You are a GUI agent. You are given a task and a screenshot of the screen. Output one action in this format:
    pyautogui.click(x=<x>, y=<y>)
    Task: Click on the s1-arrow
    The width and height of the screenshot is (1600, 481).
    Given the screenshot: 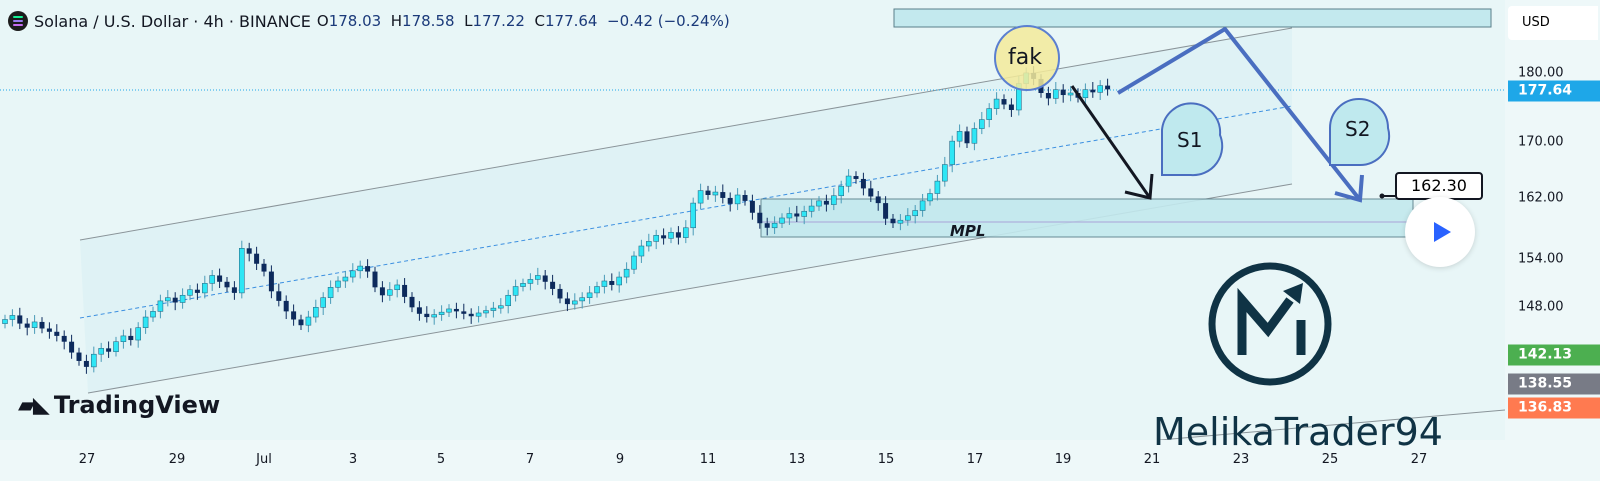 What is the action you would take?
    pyautogui.click(x=1111, y=142)
    